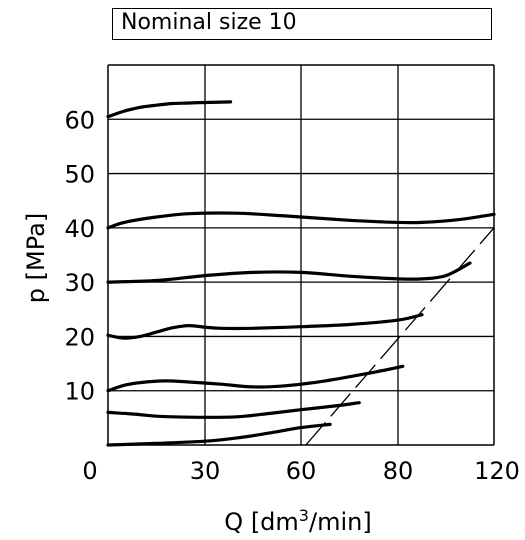  Describe the element at coordinates (79, 283) in the screenshot. I see `y-tick-label: 30` at that location.